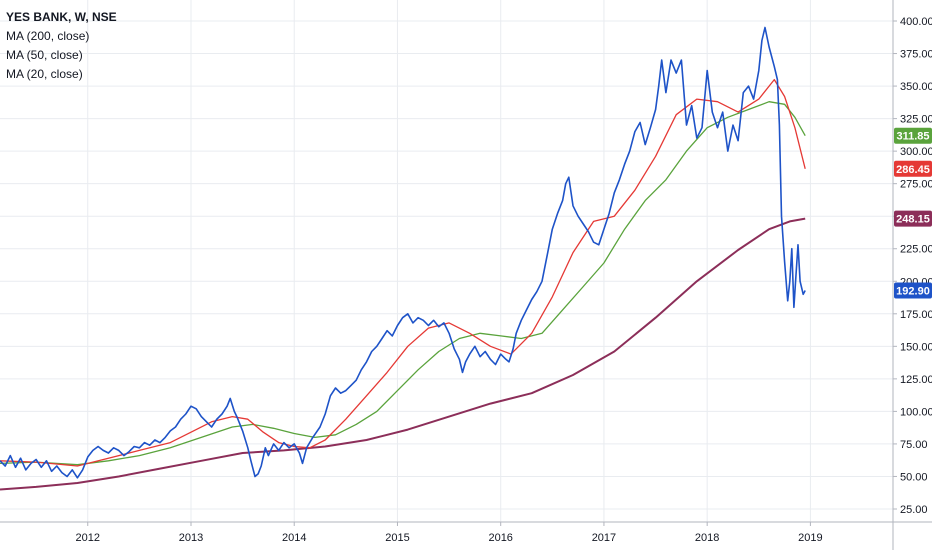  What do you see at coordinates (916, 185) in the screenshot?
I see `y-tick-label: 275.00` at bounding box center [916, 185].